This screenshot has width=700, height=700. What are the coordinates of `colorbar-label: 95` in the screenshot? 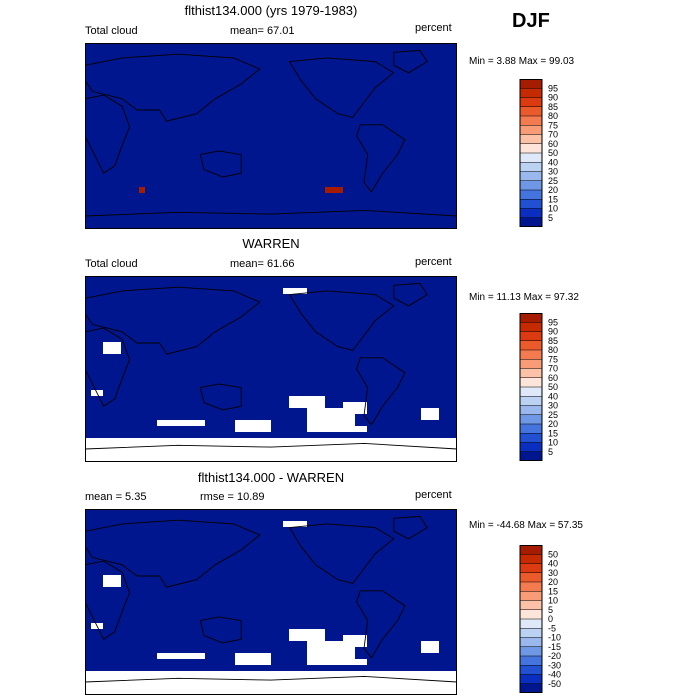 It's located at (553, 88).